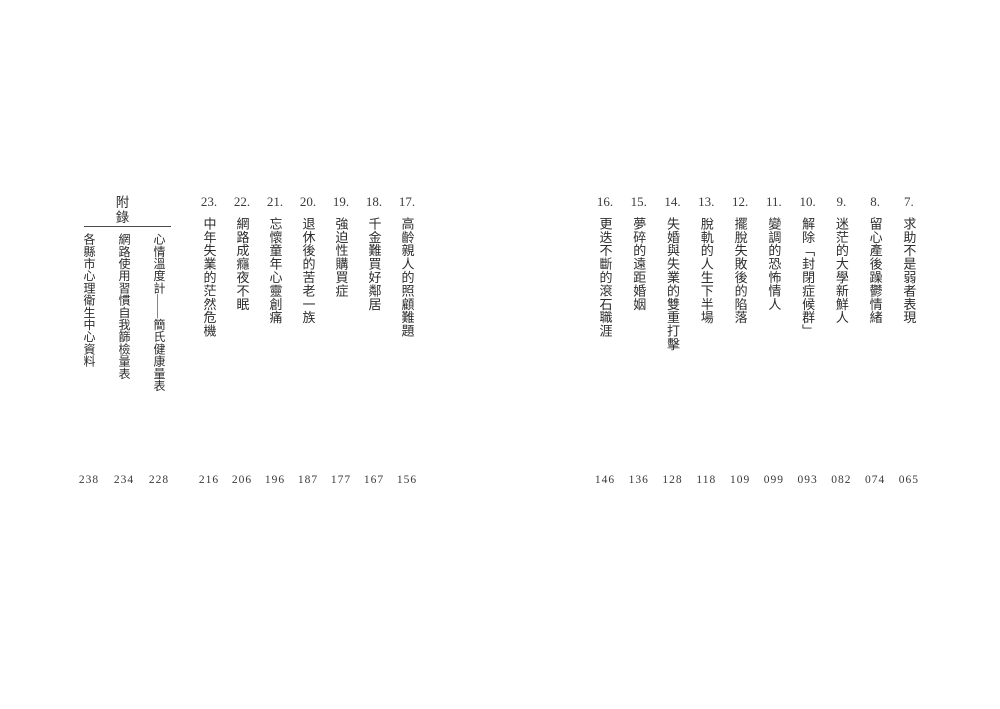  What do you see at coordinates (808, 277) in the screenshot?
I see `entry-title: 解除「封閉症候群」` at bounding box center [808, 277].